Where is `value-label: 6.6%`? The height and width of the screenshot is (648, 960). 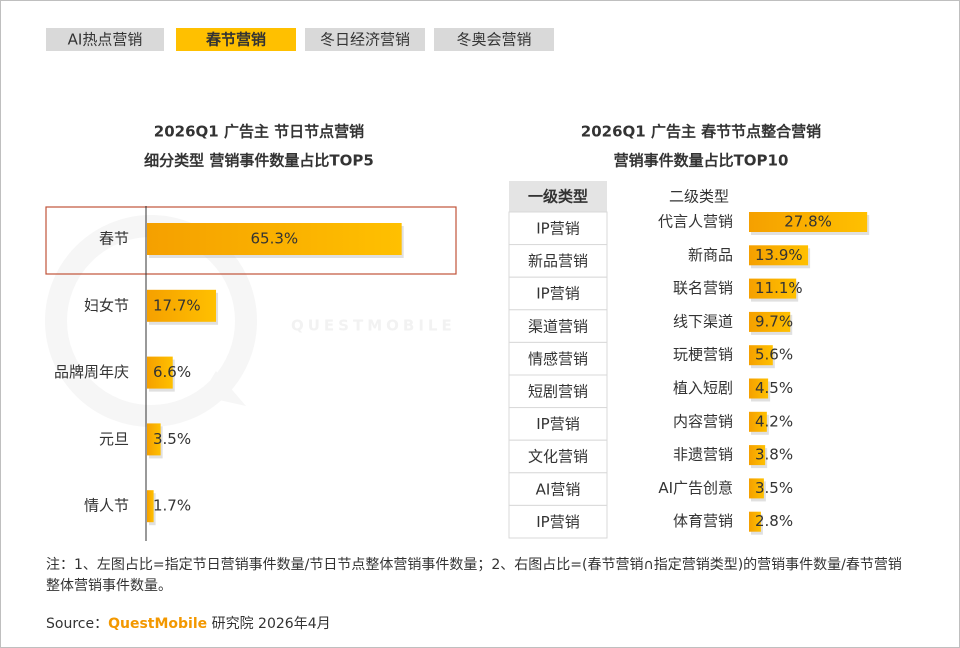 value-label: 6.6% is located at coordinates (172, 372).